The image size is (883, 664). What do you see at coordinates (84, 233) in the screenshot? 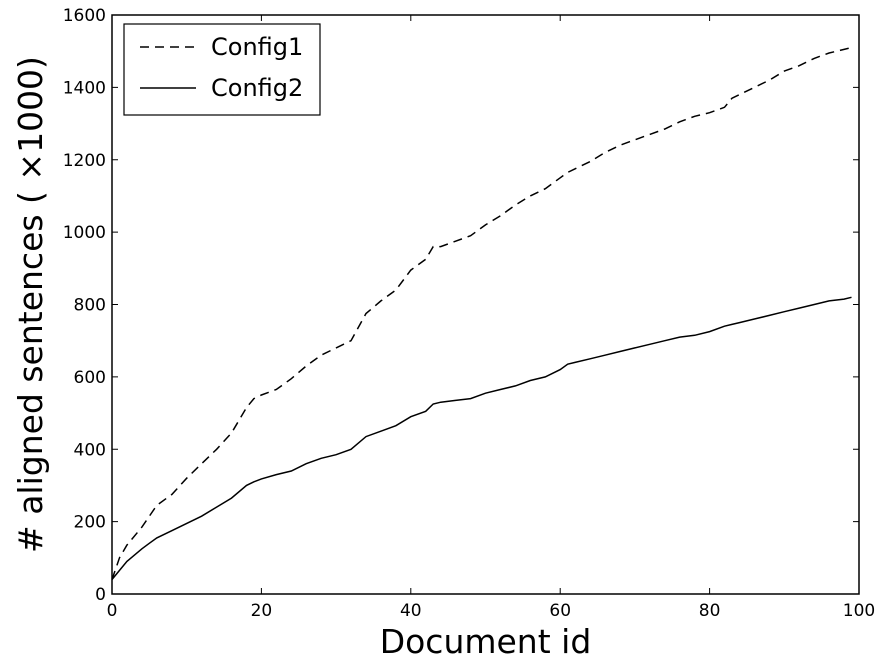
I see `y-tick-label: 1000` at bounding box center [84, 233].